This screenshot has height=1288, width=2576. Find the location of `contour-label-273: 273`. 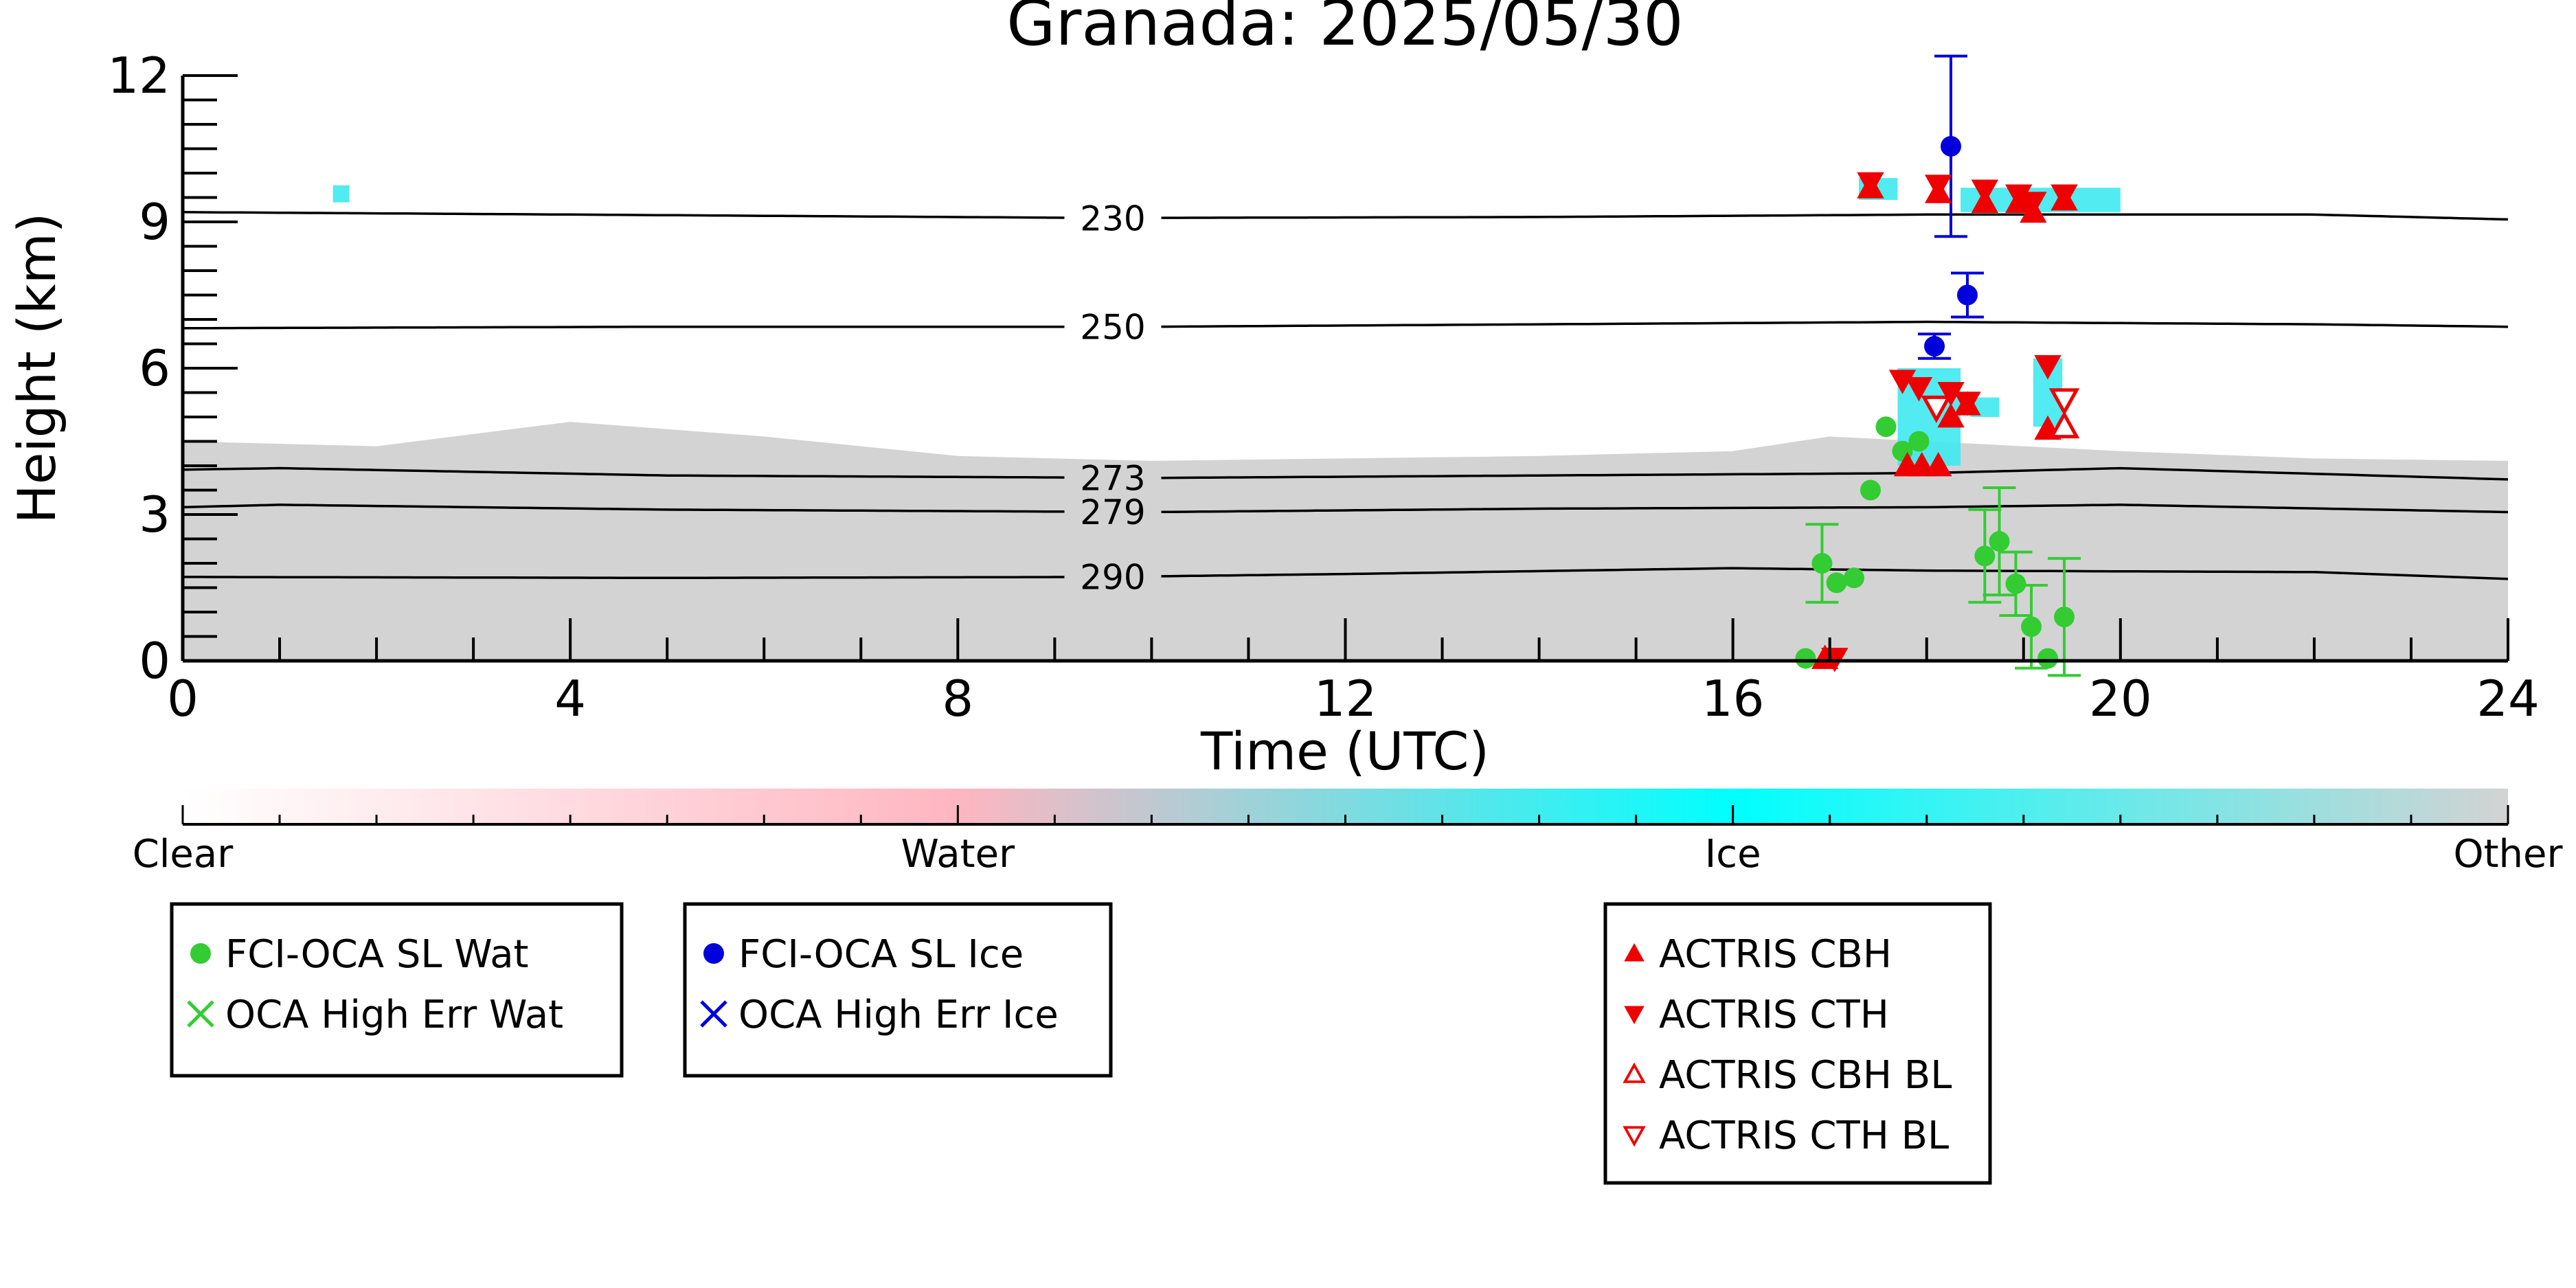

contour-label-273: 273 is located at coordinates (1112, 478).